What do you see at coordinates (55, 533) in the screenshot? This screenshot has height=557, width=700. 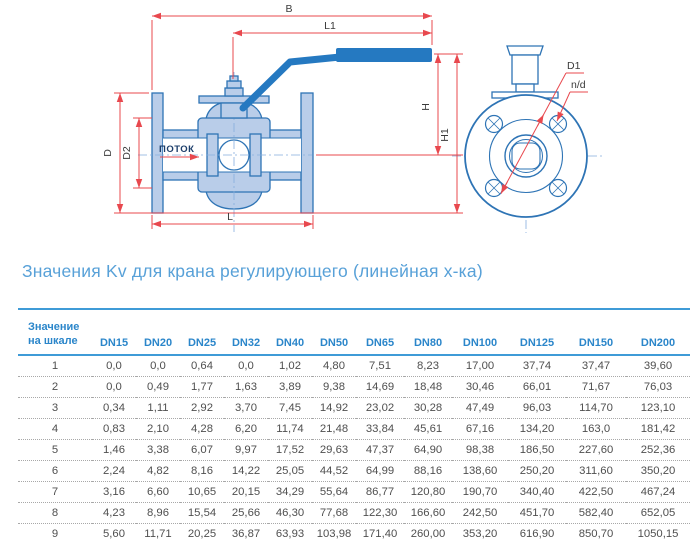 I see `scale-value-cell: 9` at bounding box center [55, 533].